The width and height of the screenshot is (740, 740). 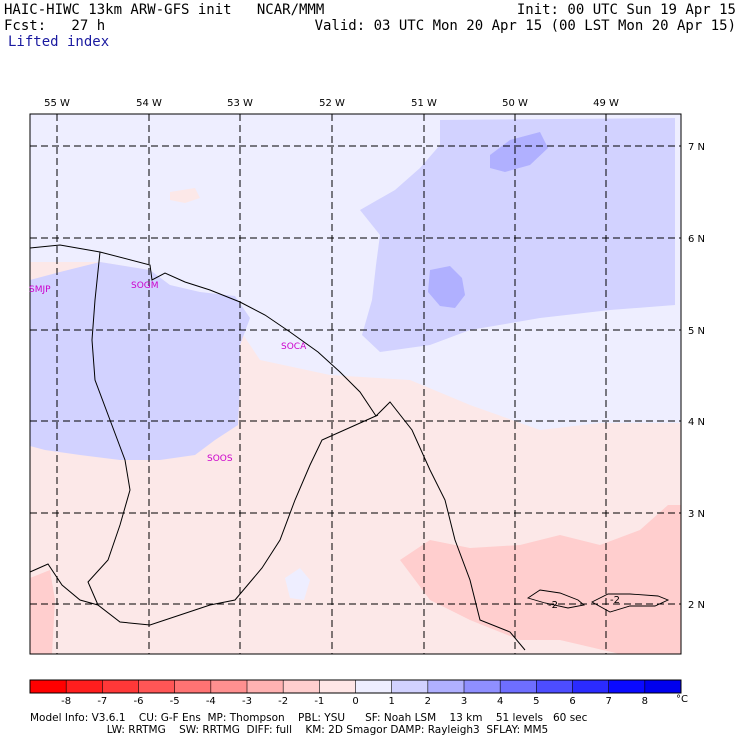 What do you see at coordinates (55, 26) in the screenshot?
I see `forecast-hour: Fcst: 27 h` at bounding box center [55, 26].